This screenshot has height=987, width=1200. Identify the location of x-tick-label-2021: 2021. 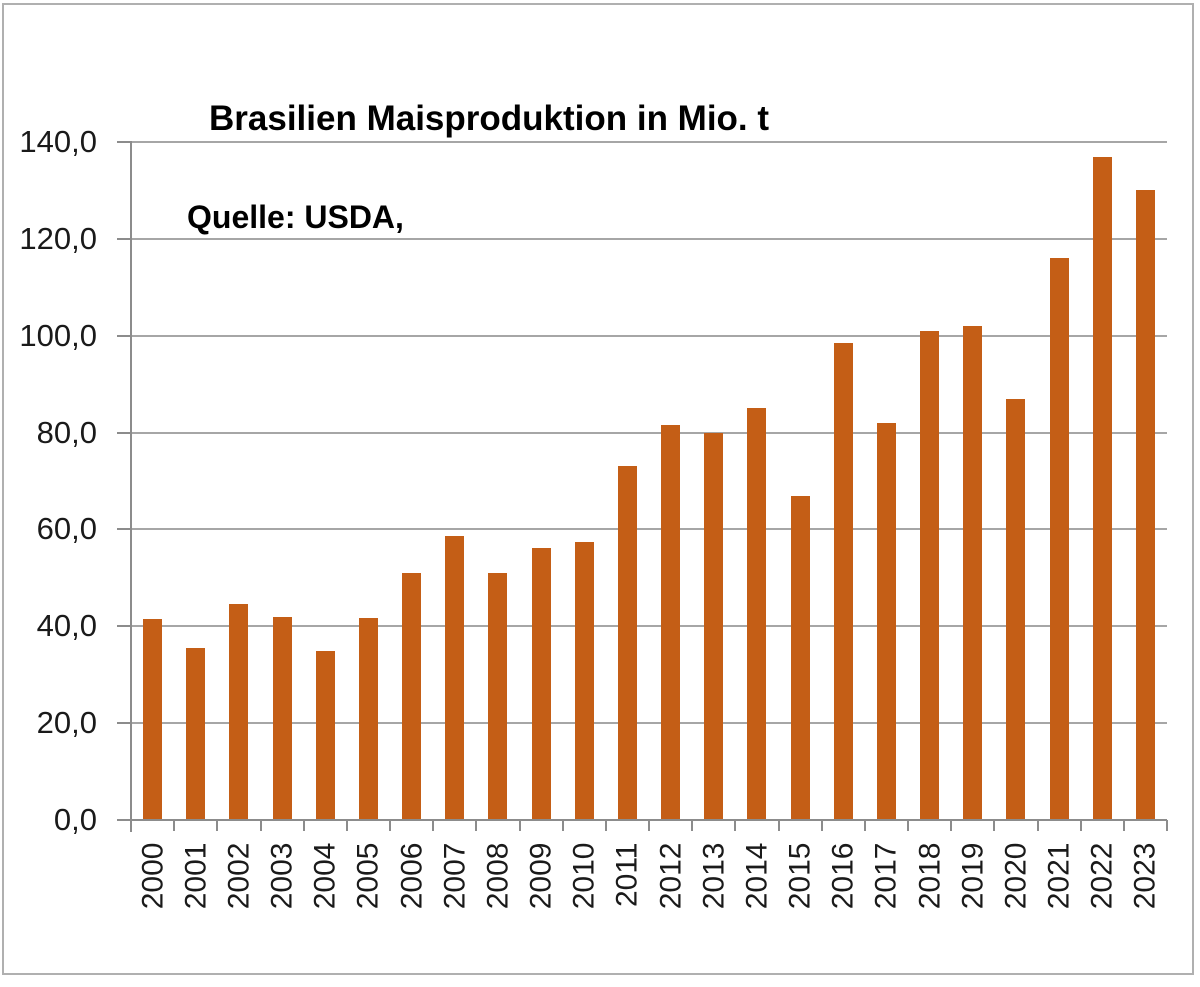
(1059, 875).